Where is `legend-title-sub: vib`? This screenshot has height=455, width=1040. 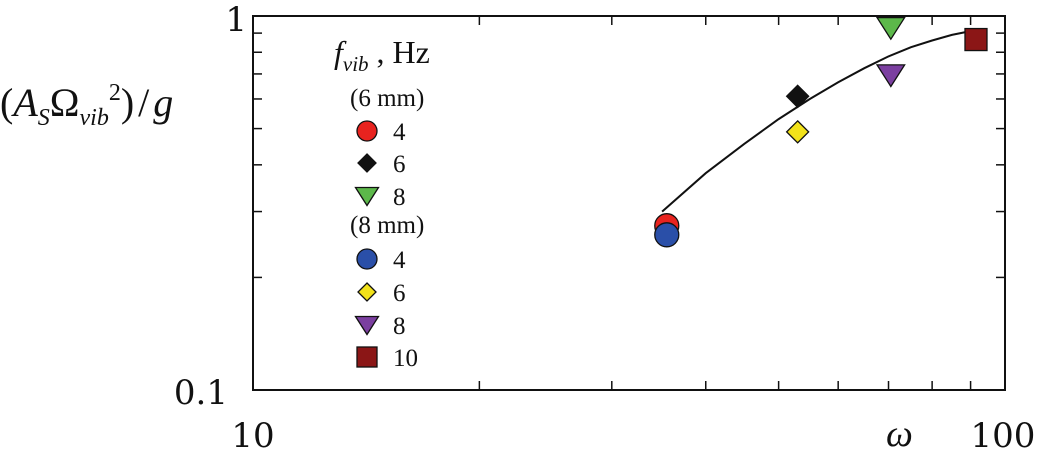
legend-title-sub: vib is located at coordinates (356, 64).